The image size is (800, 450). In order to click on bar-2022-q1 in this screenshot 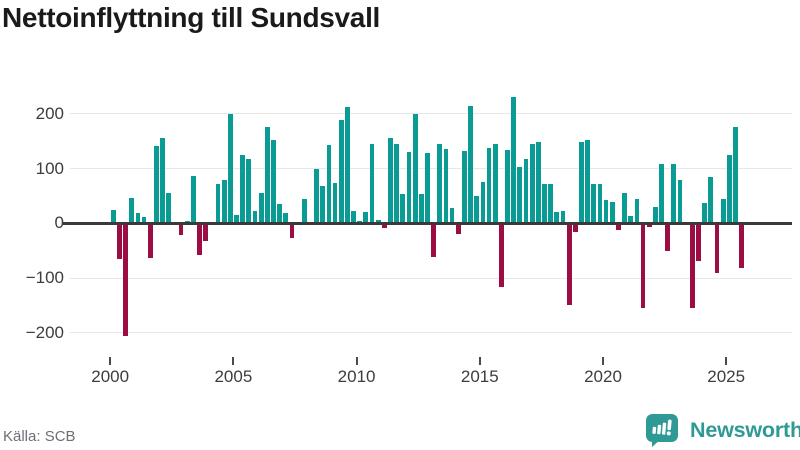, I will do `click(655, 215)`.